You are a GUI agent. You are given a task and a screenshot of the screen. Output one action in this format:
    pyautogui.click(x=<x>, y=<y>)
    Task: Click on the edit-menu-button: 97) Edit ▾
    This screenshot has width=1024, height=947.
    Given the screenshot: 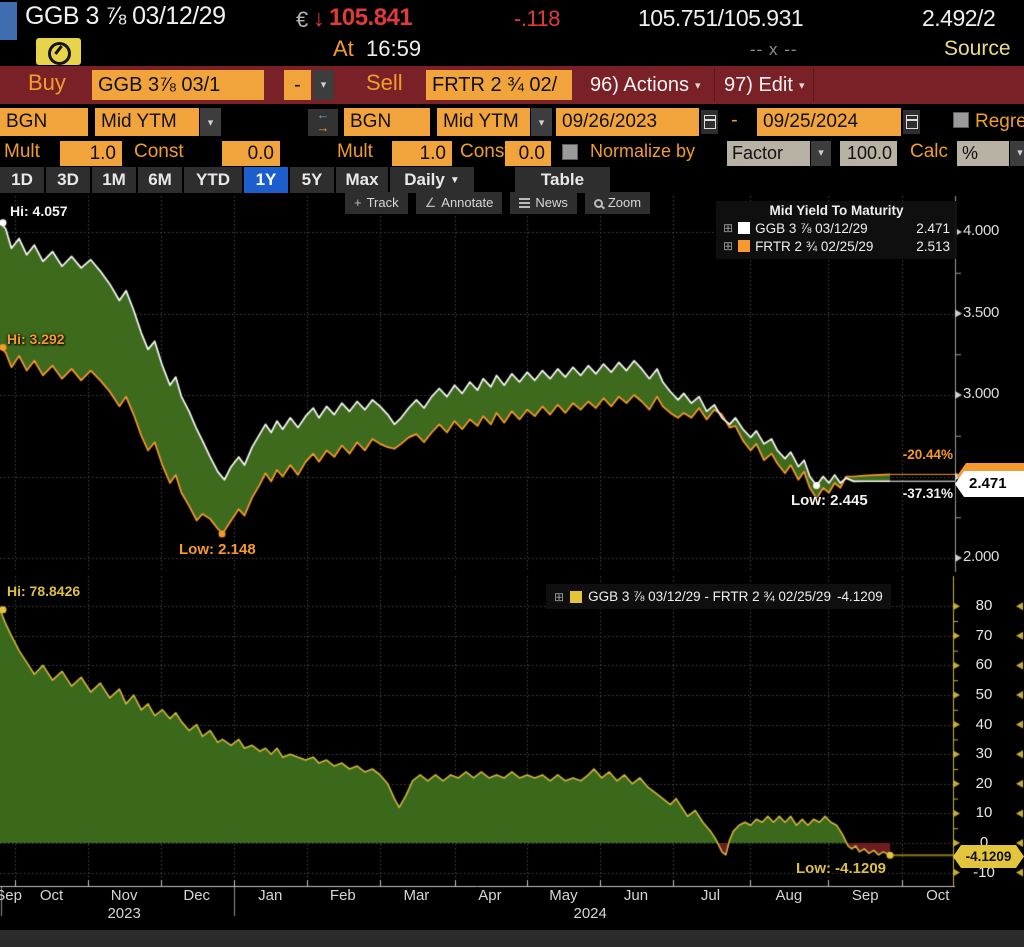 What is the action you would take?
    pyautogui.click(x=764, y=85)
    